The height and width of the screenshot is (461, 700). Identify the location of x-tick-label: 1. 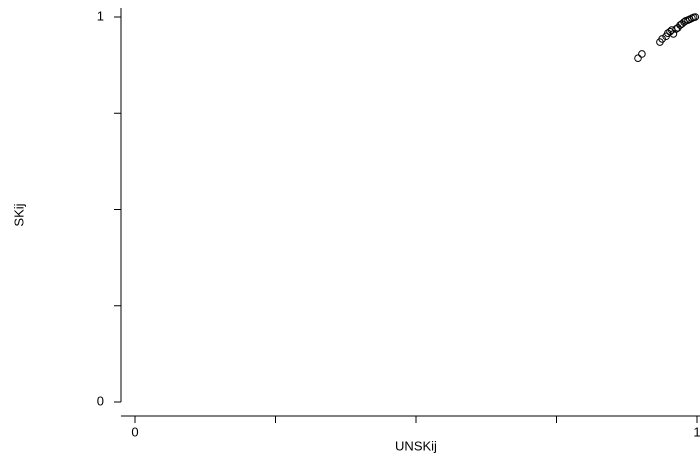
(696, 431).